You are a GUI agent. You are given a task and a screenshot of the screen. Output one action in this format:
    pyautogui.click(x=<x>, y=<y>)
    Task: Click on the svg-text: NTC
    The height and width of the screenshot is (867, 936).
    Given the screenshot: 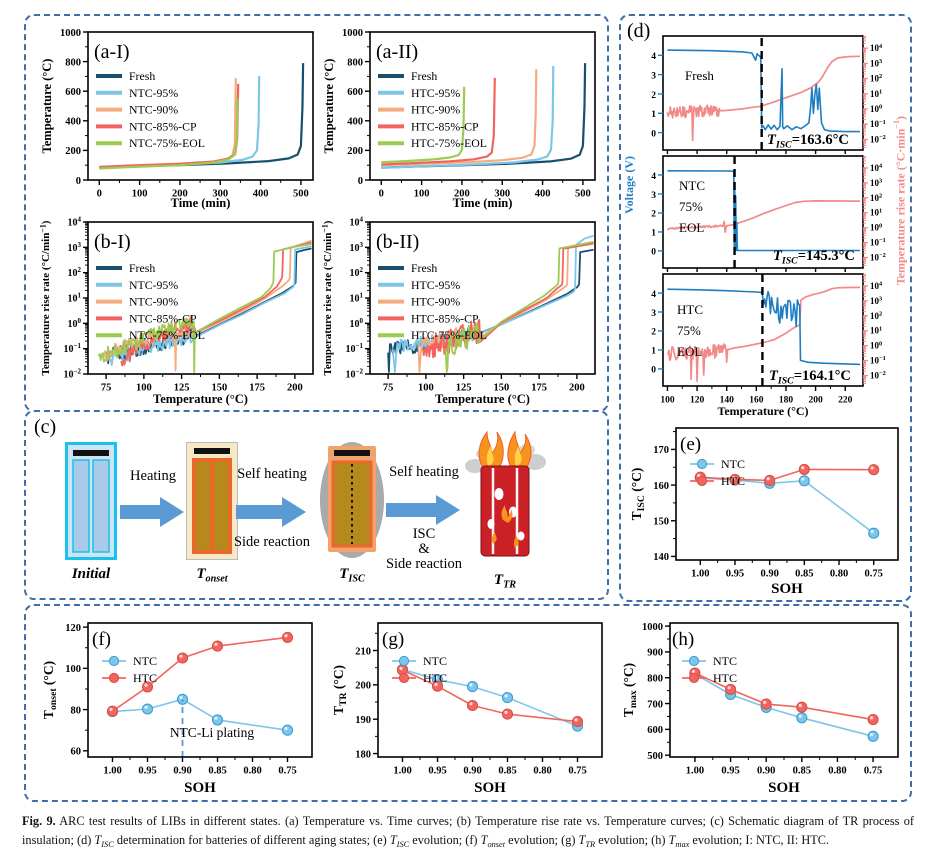 What is the action you would take?
    pyautogui.click(x=692, y=185)
    